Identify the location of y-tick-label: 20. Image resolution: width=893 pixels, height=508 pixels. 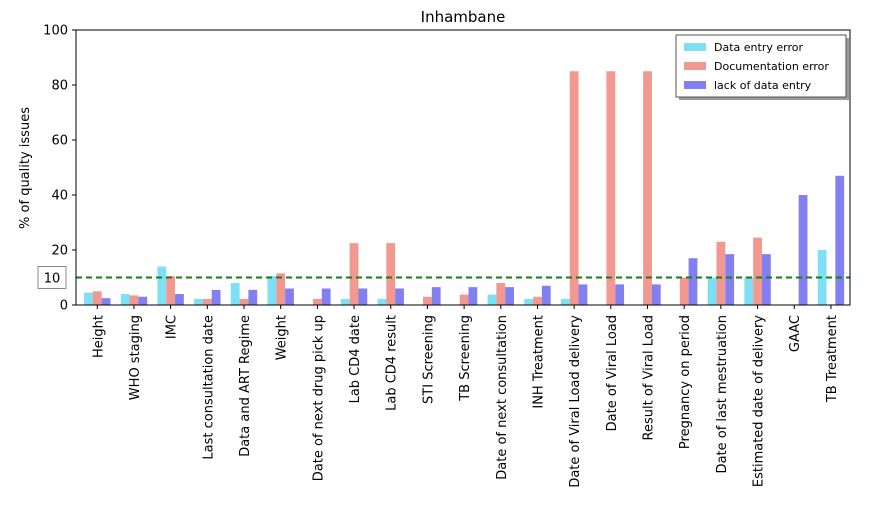
(59, 251).